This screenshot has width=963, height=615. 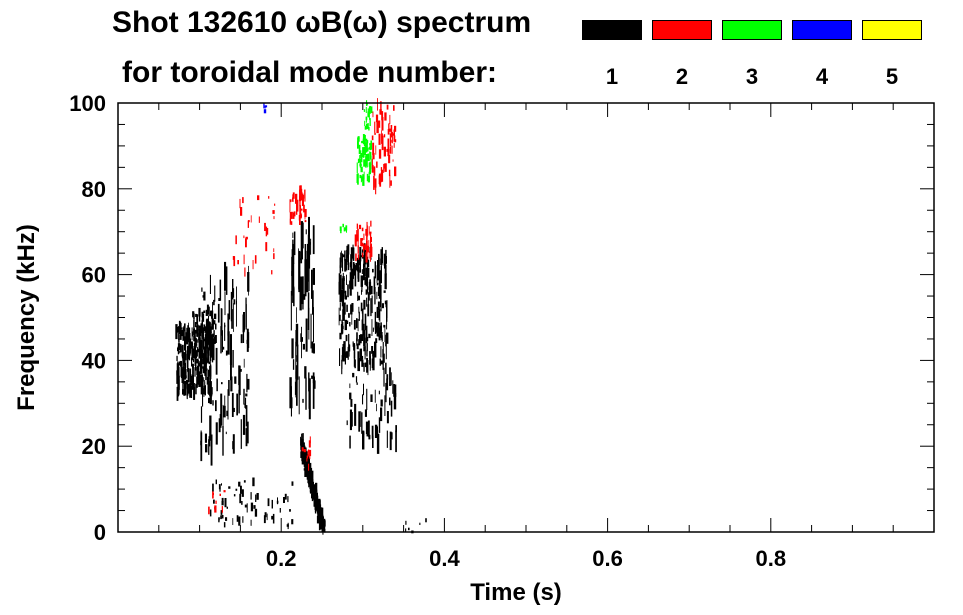 I want to click on y-tick-label: 60, so click(x=94, y=275).